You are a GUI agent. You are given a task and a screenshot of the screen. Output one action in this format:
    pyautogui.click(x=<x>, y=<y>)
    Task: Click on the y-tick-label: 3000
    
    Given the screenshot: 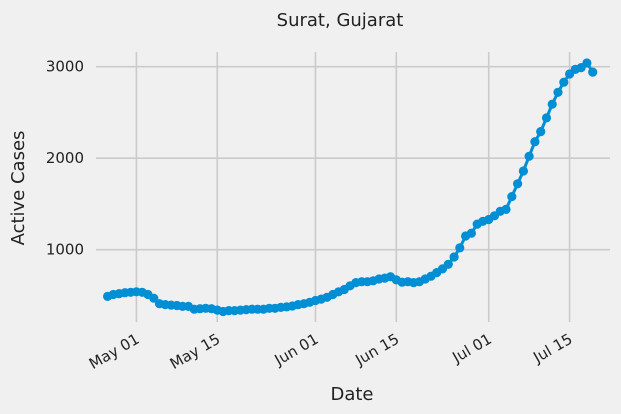 What is the action you would take?
    pyautogui.click(x=65, y=67)
    